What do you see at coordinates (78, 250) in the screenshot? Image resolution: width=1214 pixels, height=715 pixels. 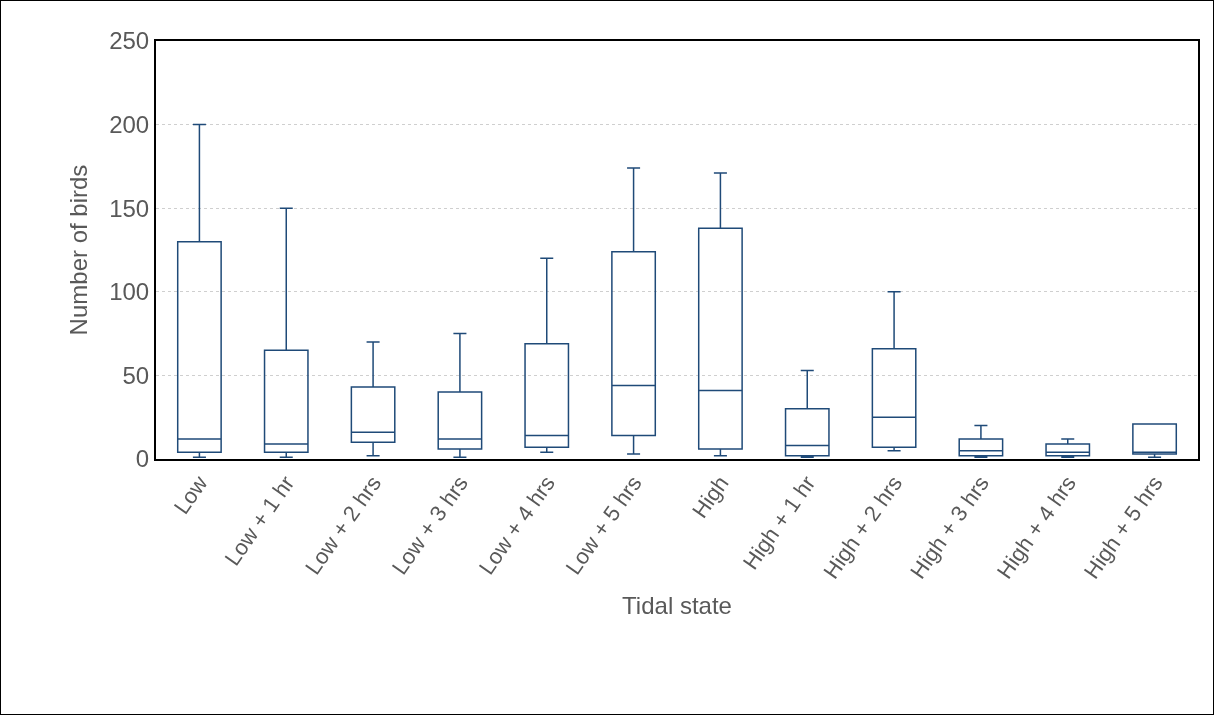 I see `y-axis-title: Number of birds` at bounding box center [78, 250].